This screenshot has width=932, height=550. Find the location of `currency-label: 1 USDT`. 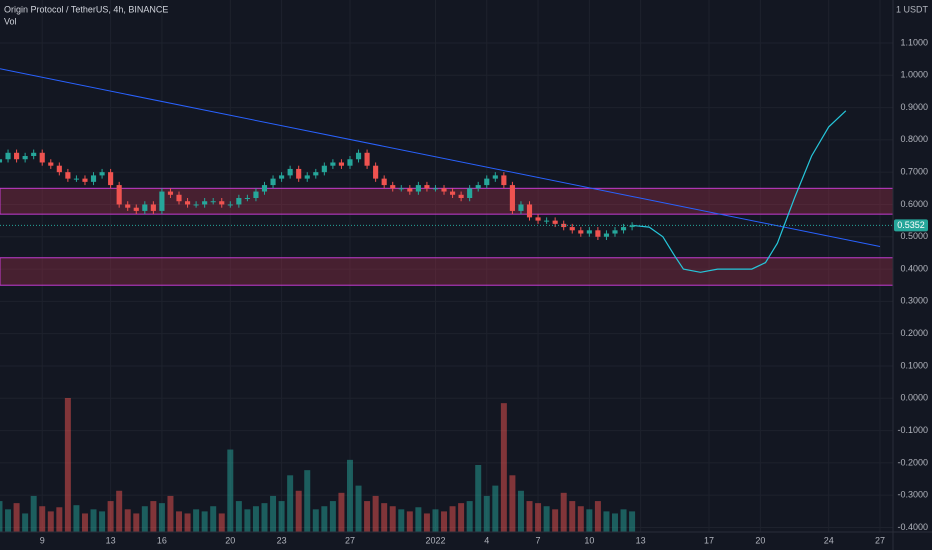

currency-label: 1 USDT is located at coordinates (912, 9).